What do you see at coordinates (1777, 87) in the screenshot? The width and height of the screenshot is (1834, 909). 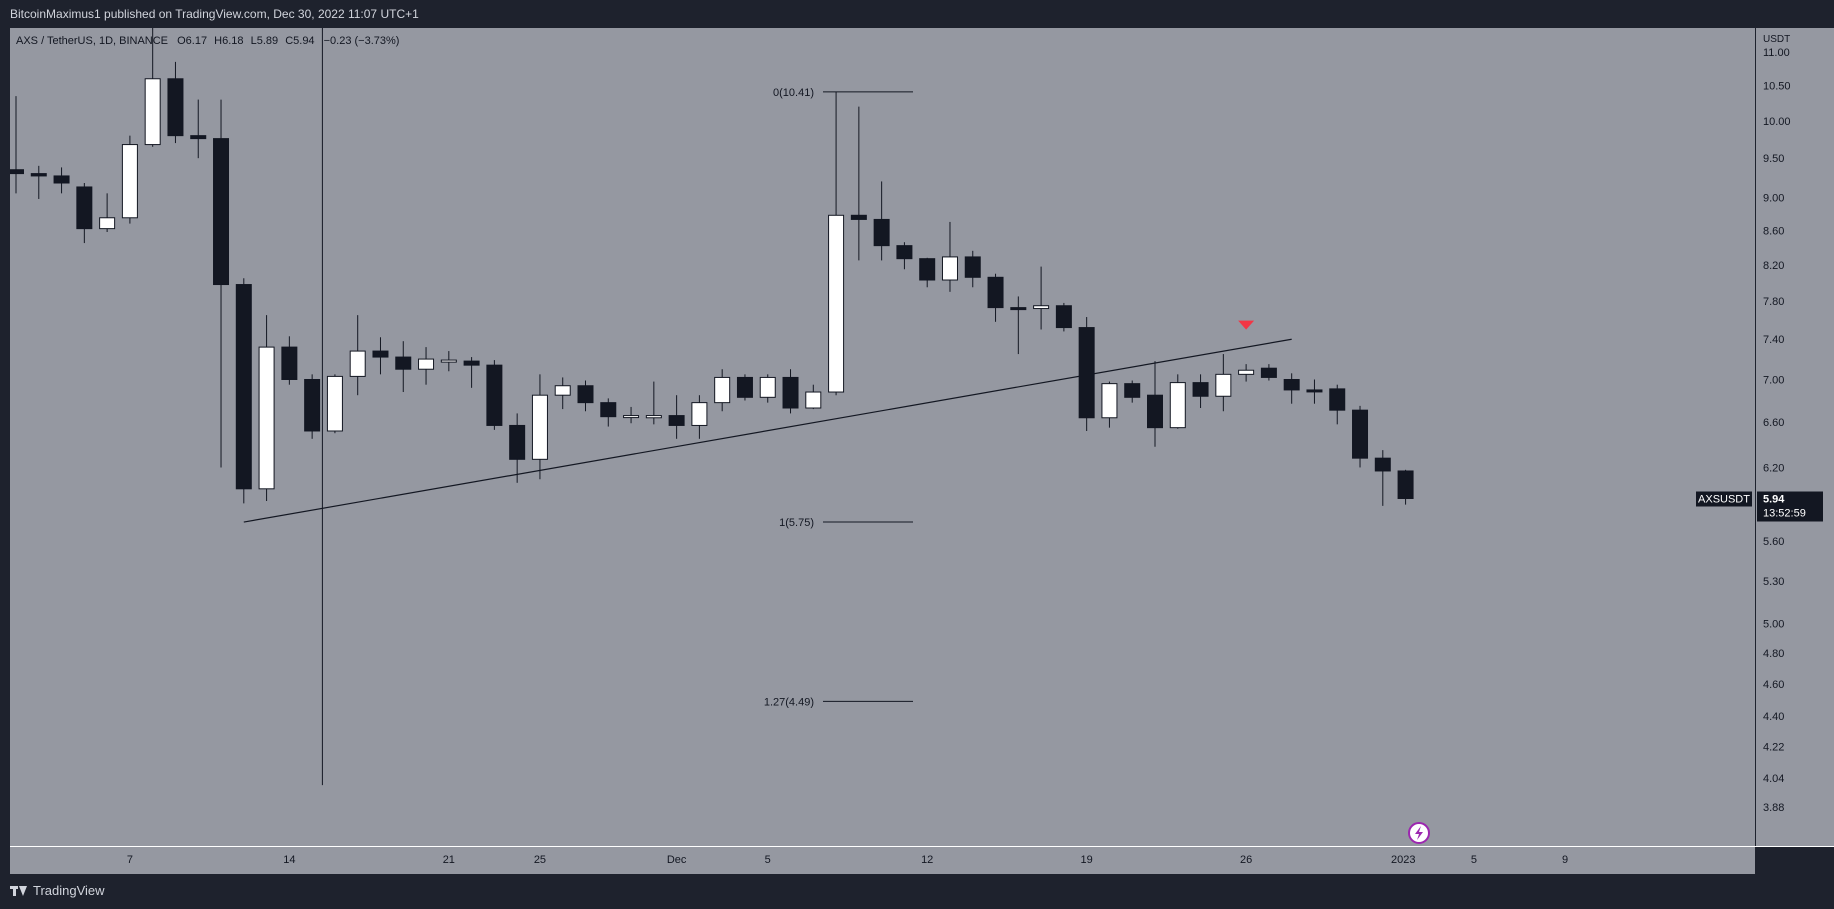 I see `price-tick: 10.50` at bounding box center [1777, 87].